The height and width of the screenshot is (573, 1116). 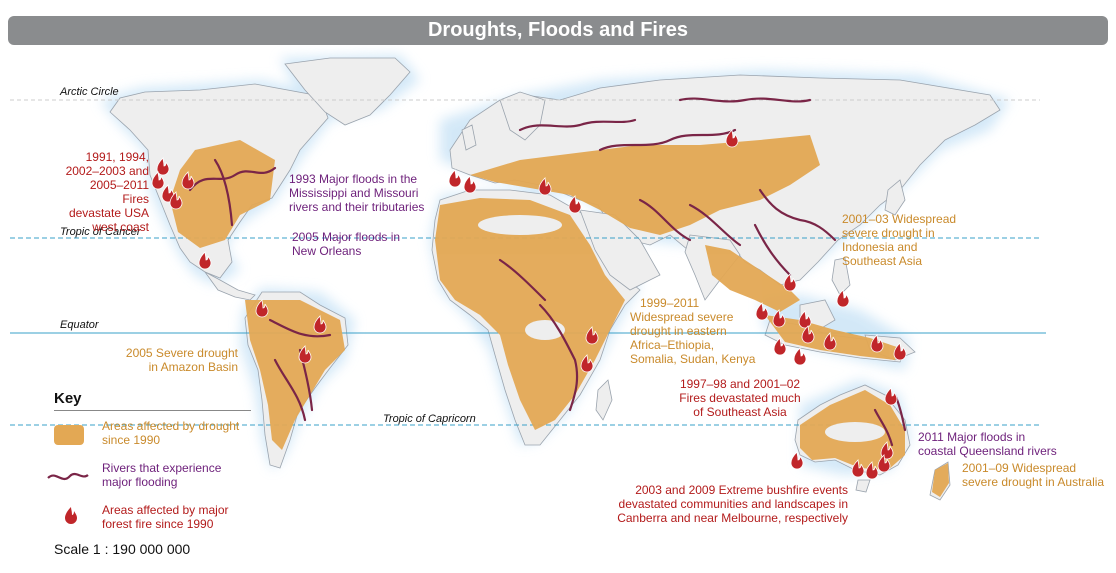 What do you see at coordinates (429, 419) in the screenshot?
I see `tropic-of-capricorn-label: Tropic of Capricorn` at bounding box center [429, 419].